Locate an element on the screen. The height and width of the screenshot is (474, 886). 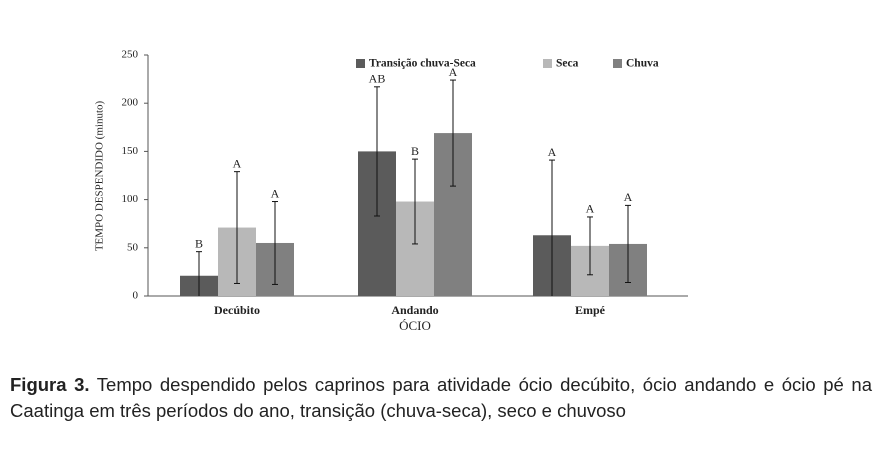
legend-label: Chuva is located at coordinates (642, 64).